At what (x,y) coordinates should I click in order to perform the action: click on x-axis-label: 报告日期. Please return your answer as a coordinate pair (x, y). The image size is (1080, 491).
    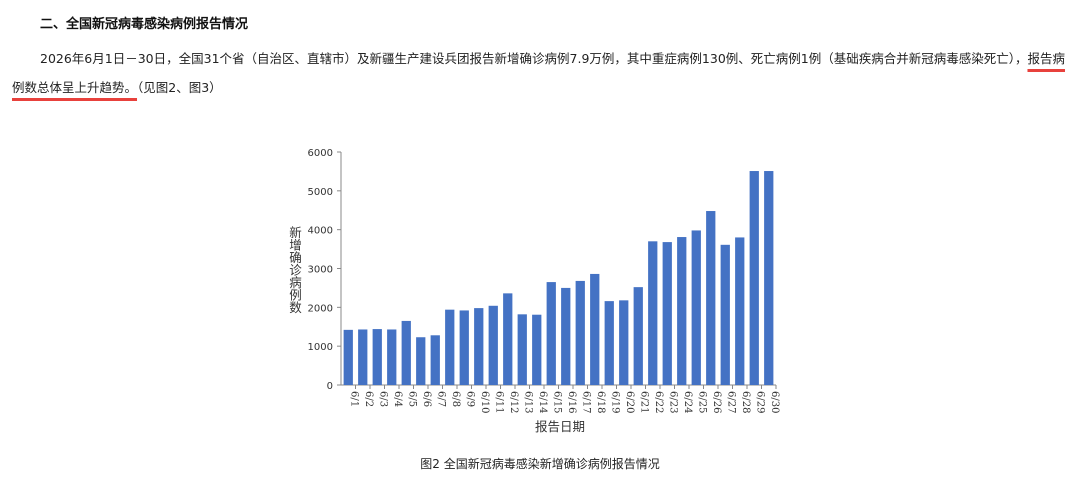
    Looking at the image, I should click on (559, 426).